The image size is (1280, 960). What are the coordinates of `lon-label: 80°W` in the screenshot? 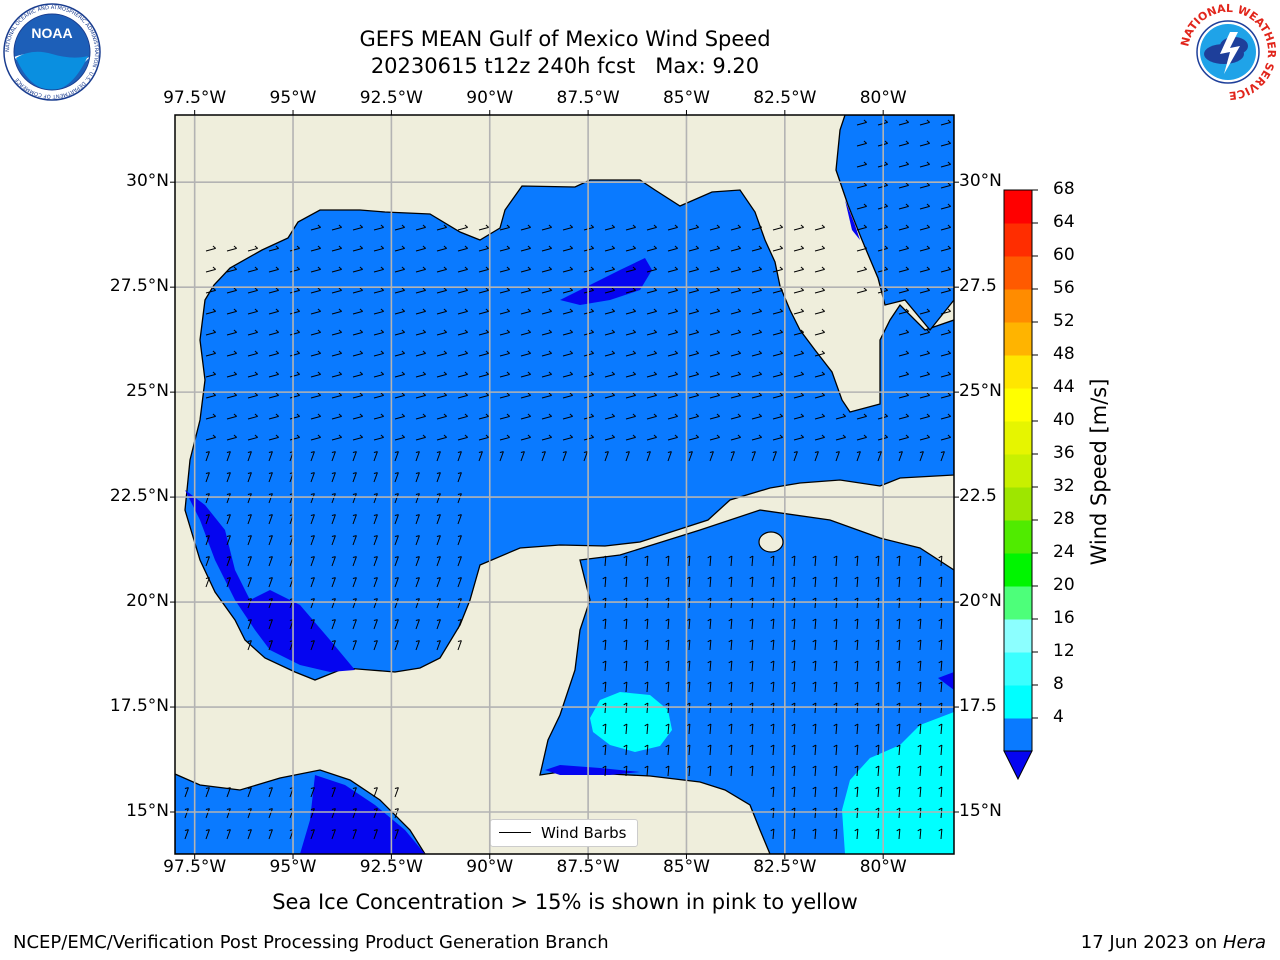 It's located at (883, 98).